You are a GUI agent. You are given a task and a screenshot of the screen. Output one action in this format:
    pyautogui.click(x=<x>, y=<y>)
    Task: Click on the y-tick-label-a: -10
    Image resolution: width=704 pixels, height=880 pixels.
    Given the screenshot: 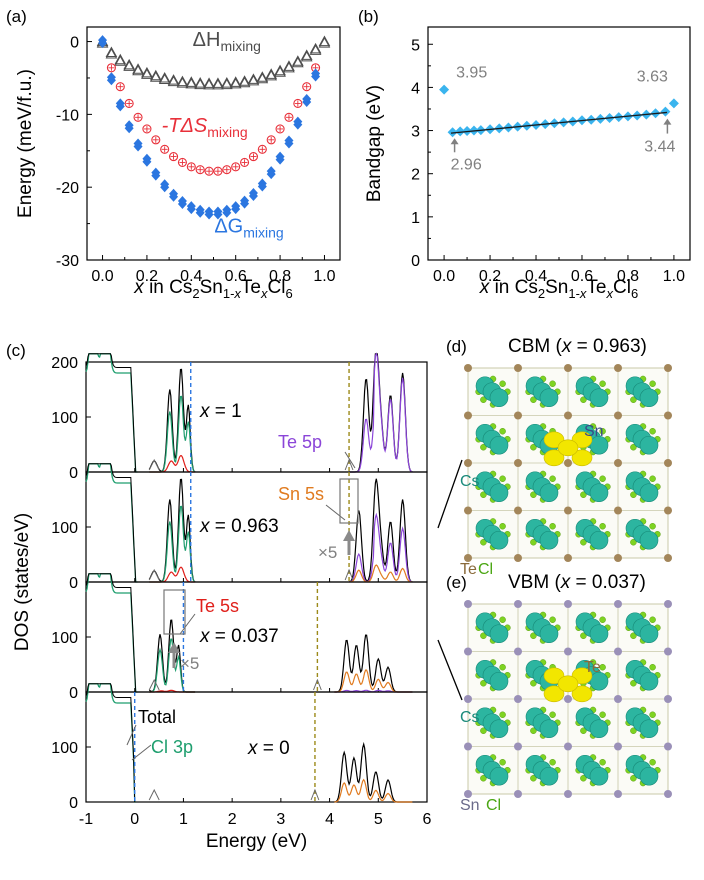 What is the action you would take?
    pyautogui.click(x=67, y=115)
    